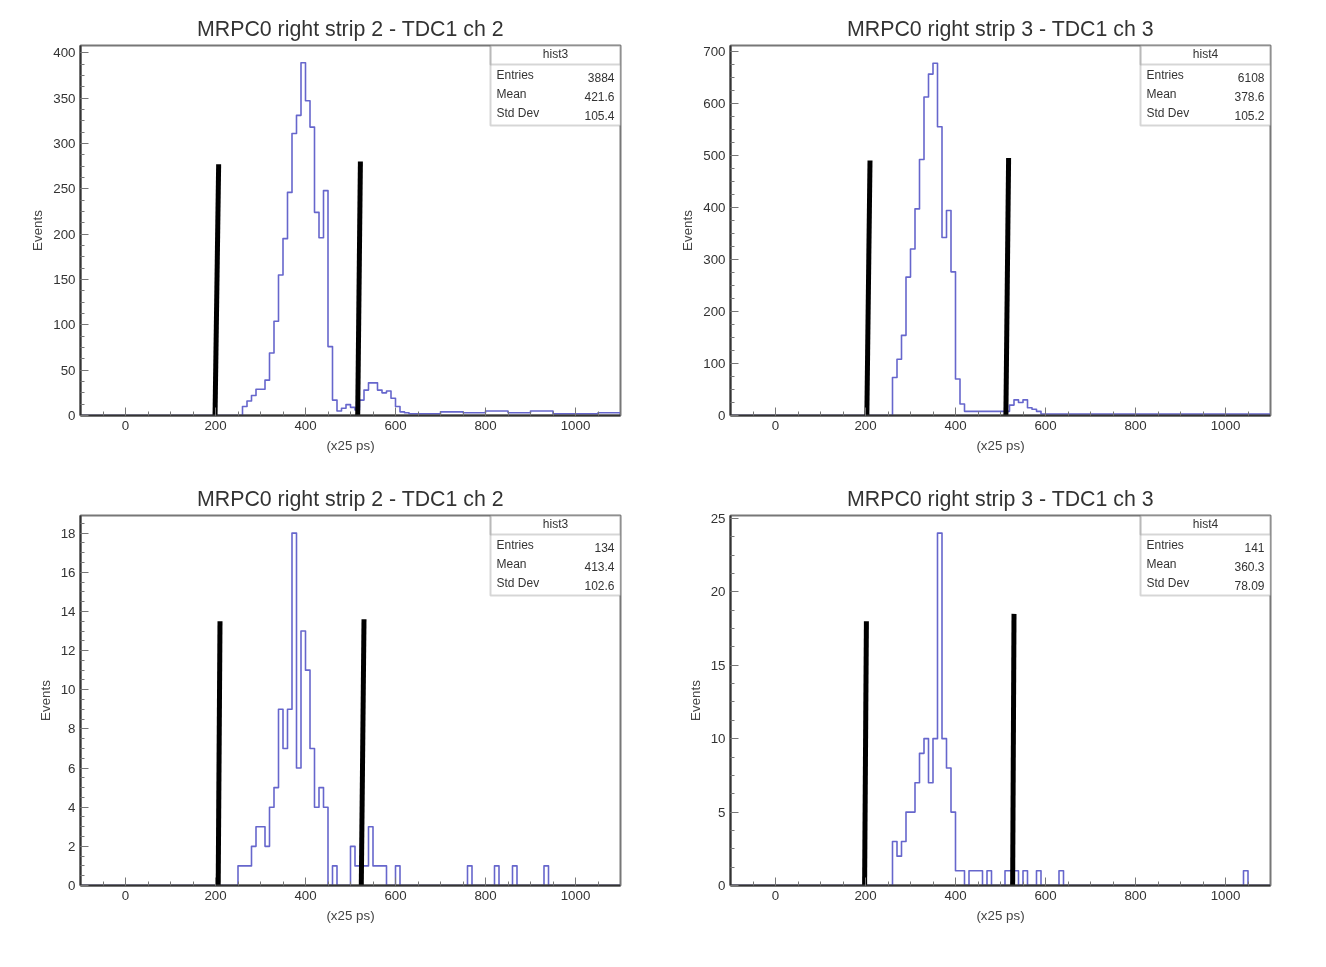  Describe the element at coordinates (72, 729) in the screenshot. I see `y-tick-label: 8` at that location.